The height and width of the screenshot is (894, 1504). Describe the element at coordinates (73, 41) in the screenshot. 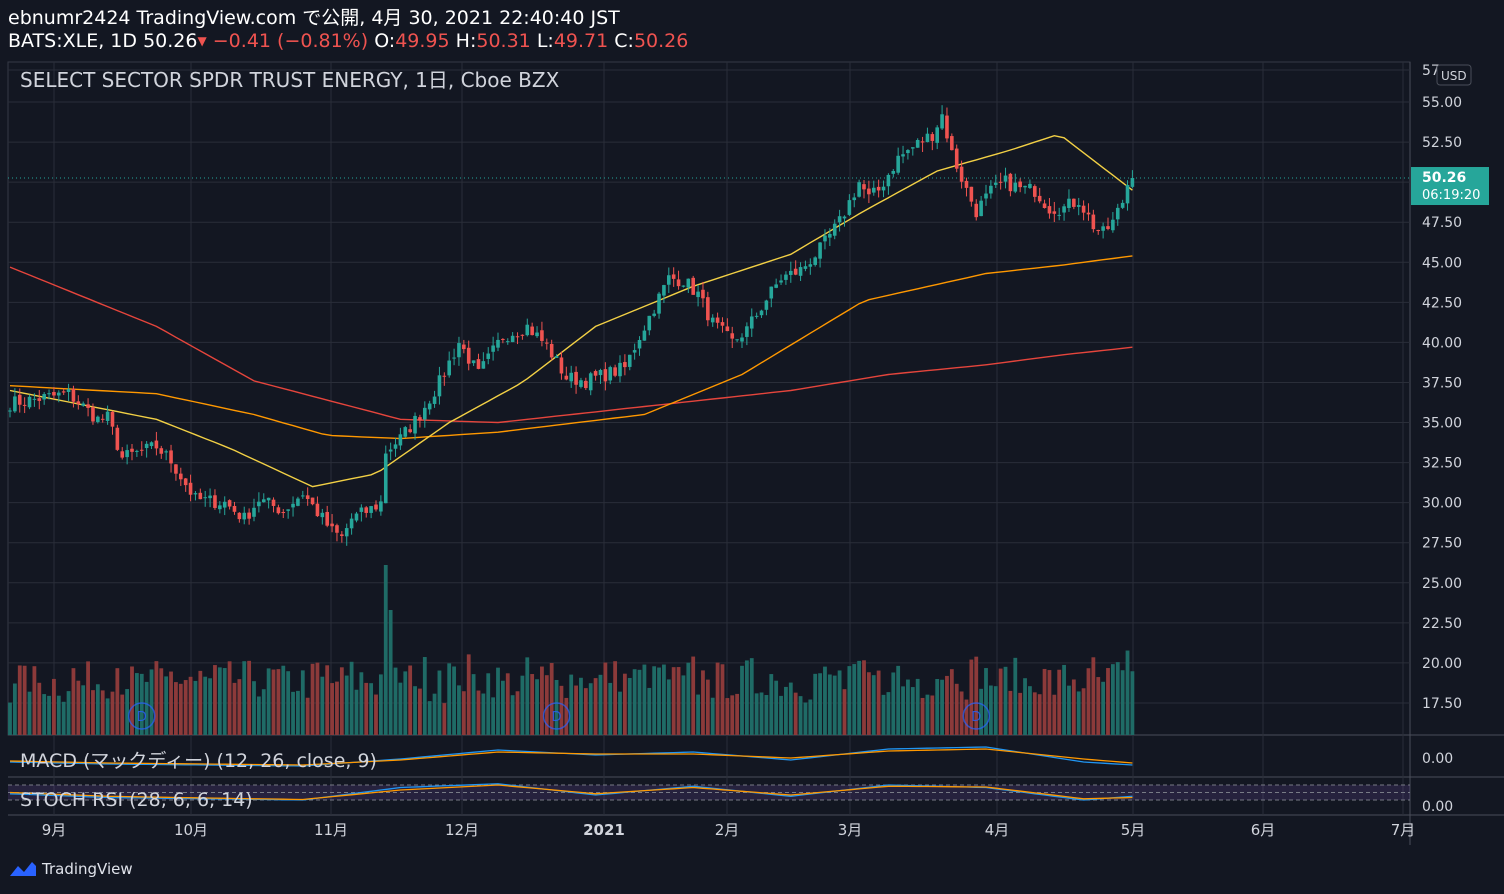

I see `symbol-label: BATS:XLE, 1D` at that location.